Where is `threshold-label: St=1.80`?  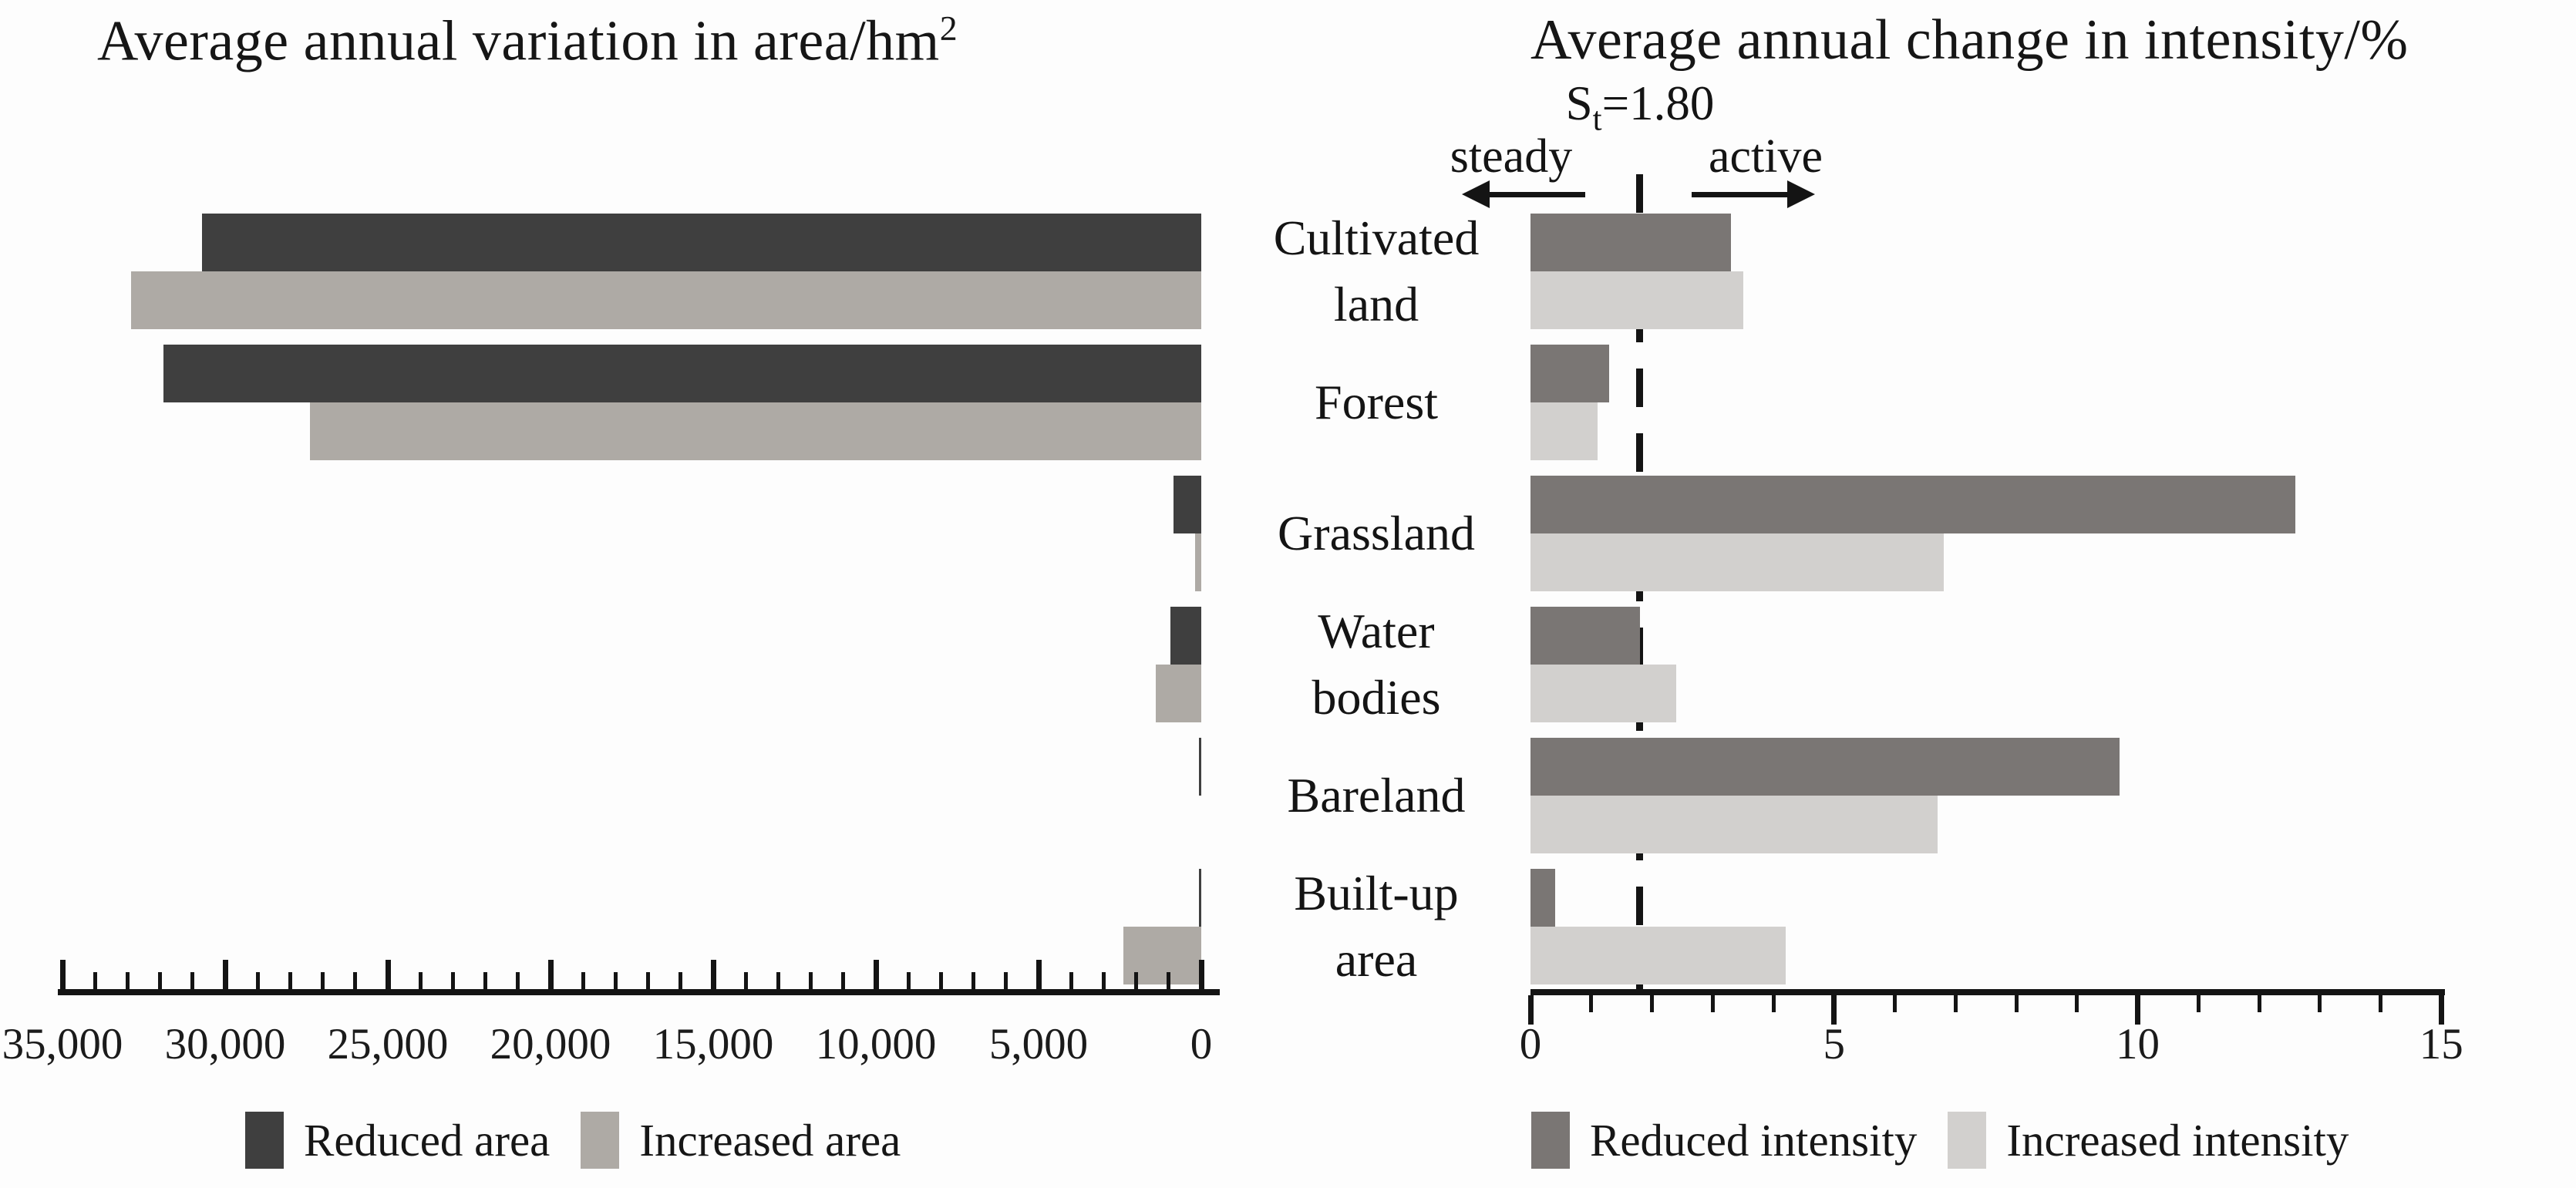 threshold-label: St=1.80 is located at coordinates (1640, 108).